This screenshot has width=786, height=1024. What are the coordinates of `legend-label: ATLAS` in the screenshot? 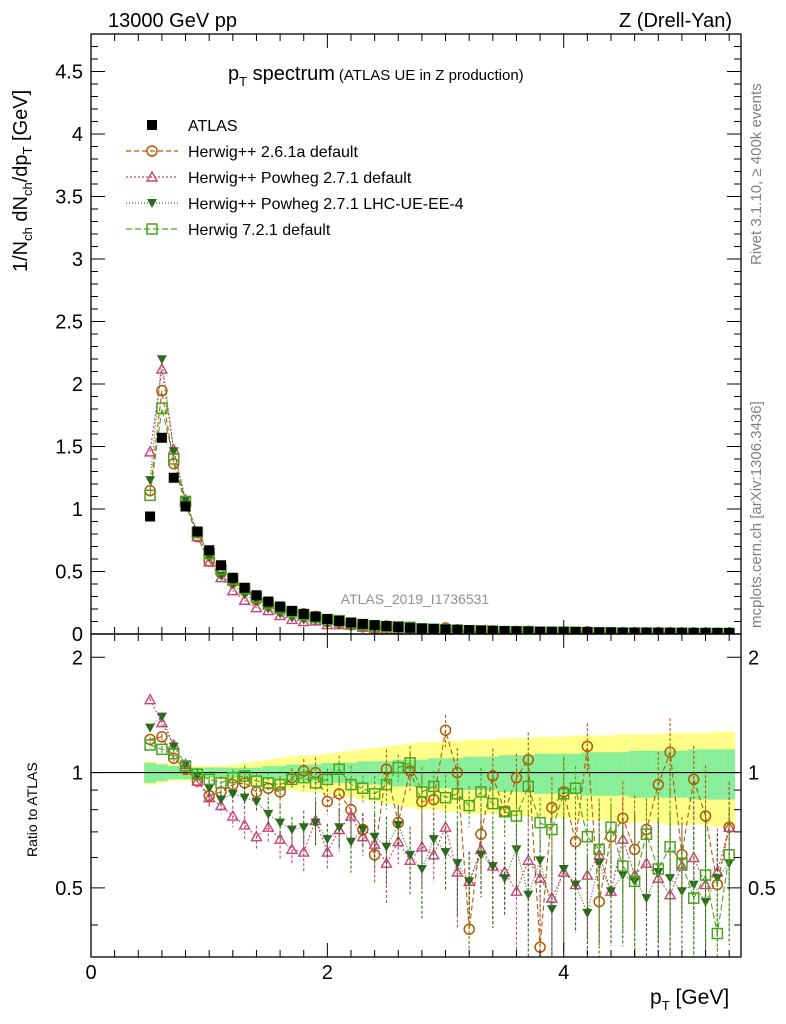 It's located at (213, 126).